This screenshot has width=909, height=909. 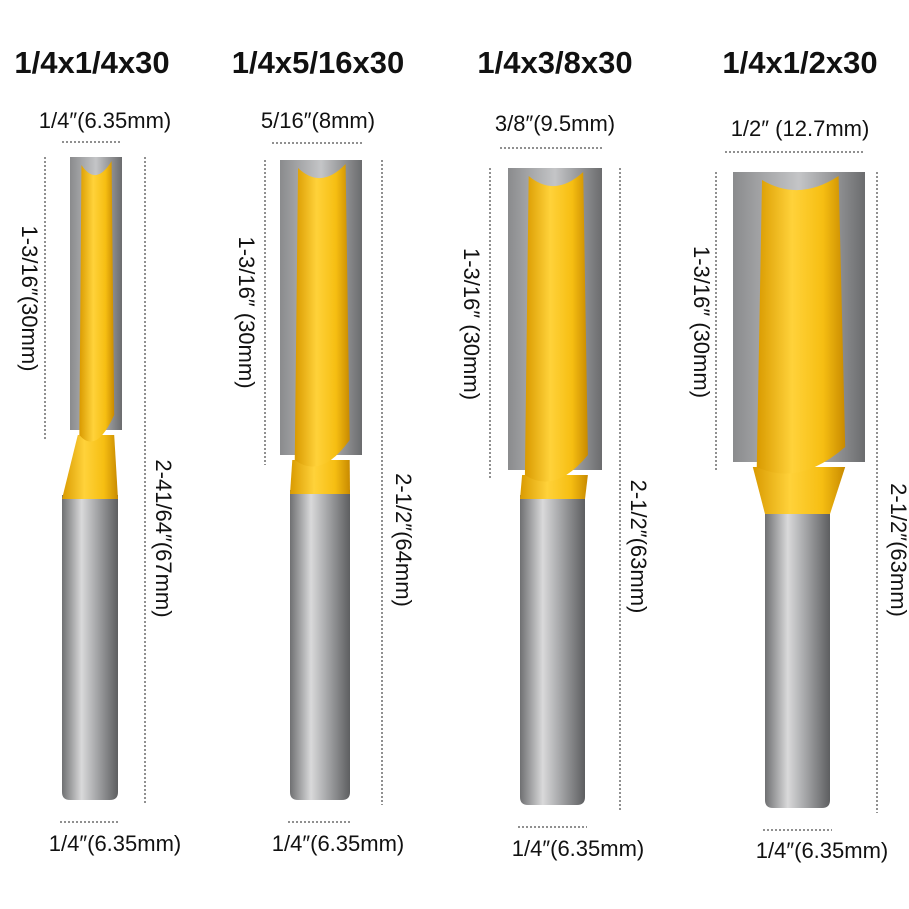 I want to click on diameter-label: 1/2″ (12.7mm), so click(x=800, y=128).